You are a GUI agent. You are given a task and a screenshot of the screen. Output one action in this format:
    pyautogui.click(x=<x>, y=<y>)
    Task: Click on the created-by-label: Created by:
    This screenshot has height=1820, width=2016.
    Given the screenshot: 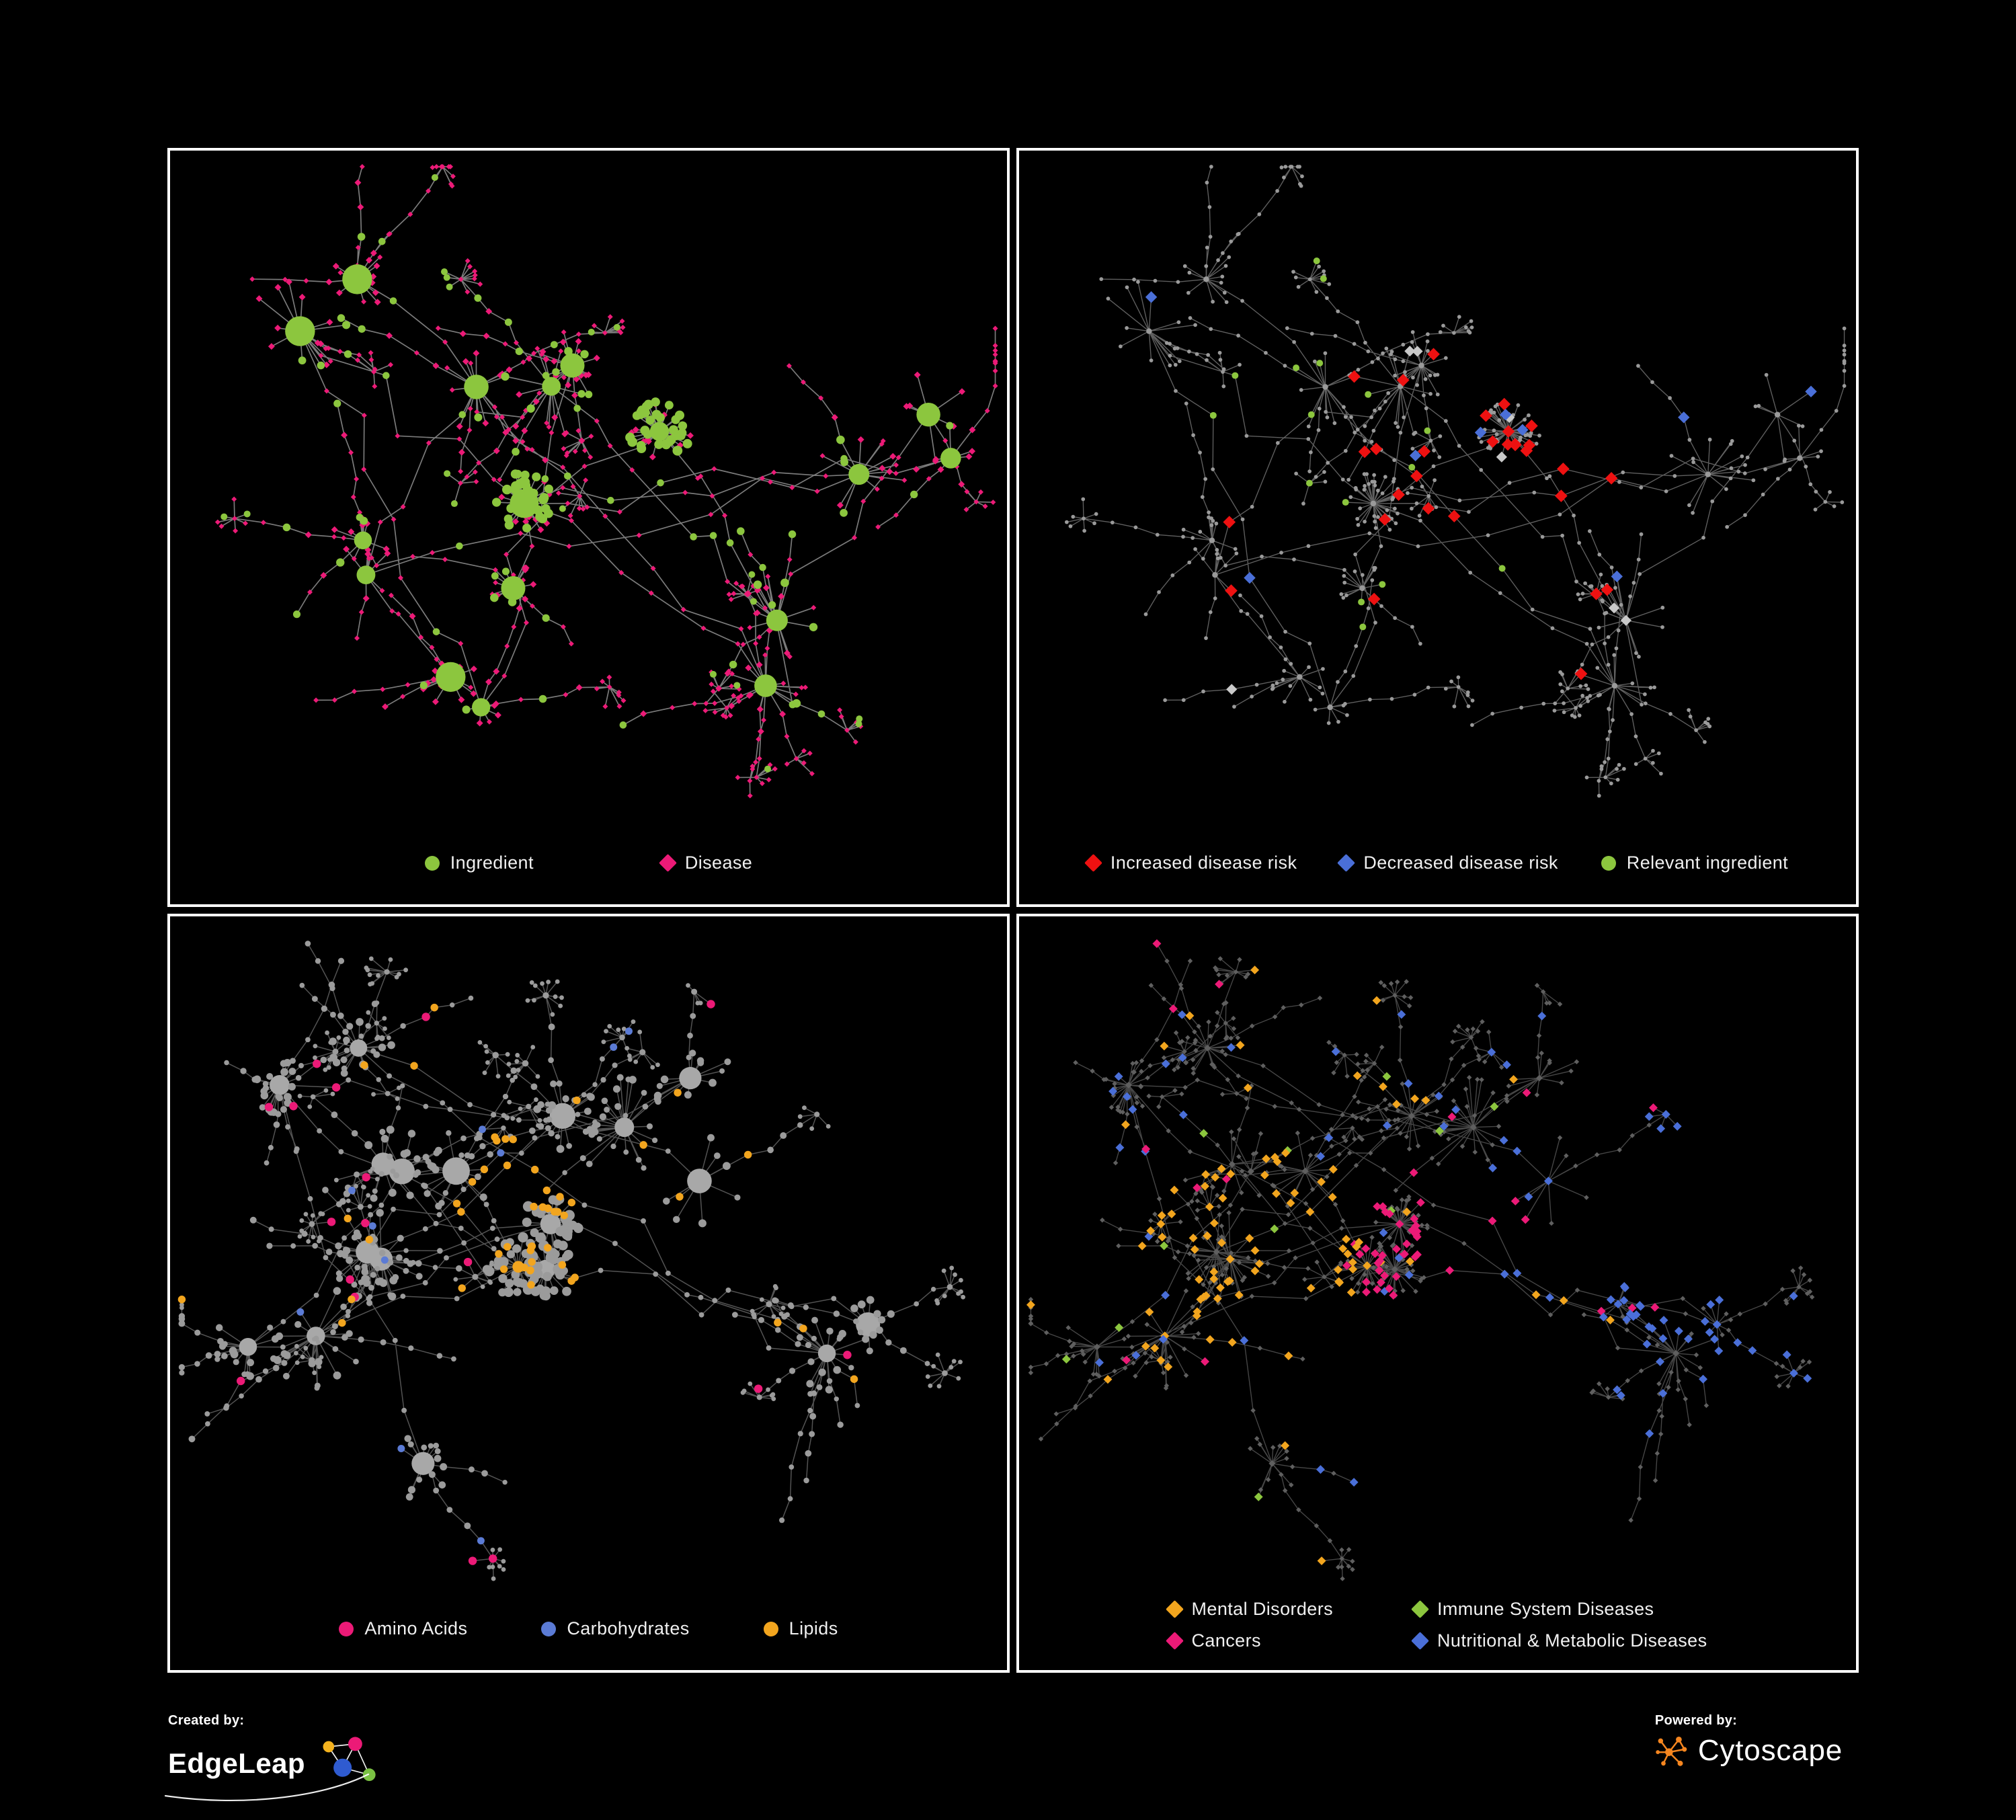 What is the action you would take?
    pyautogui.click(x=206, y=1720)
    